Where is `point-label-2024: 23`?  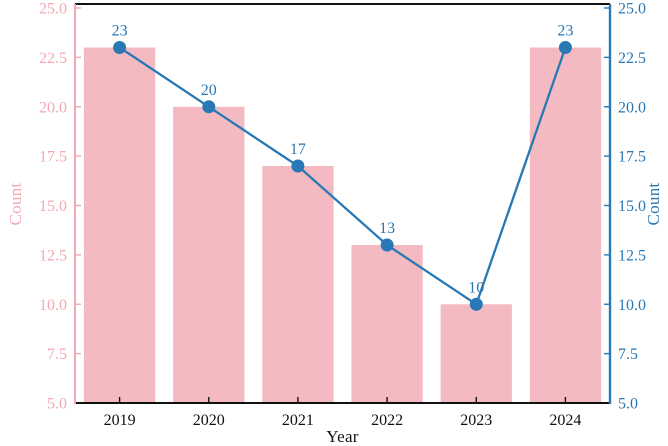 point-label-2024: 23 is located at coordinates (565, 31).